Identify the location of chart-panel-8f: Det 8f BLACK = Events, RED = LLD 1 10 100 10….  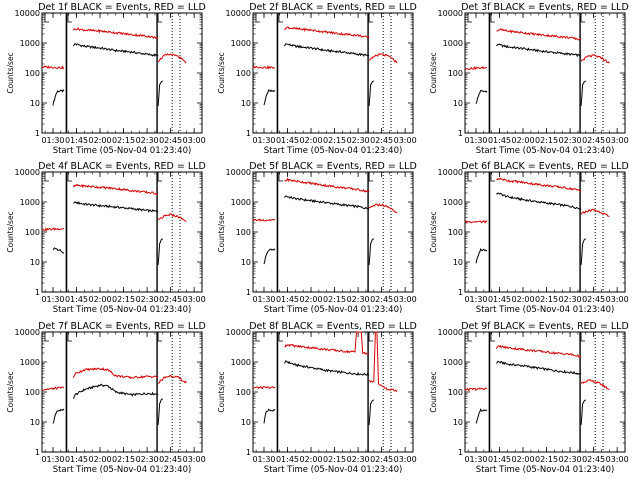
(317, 398).